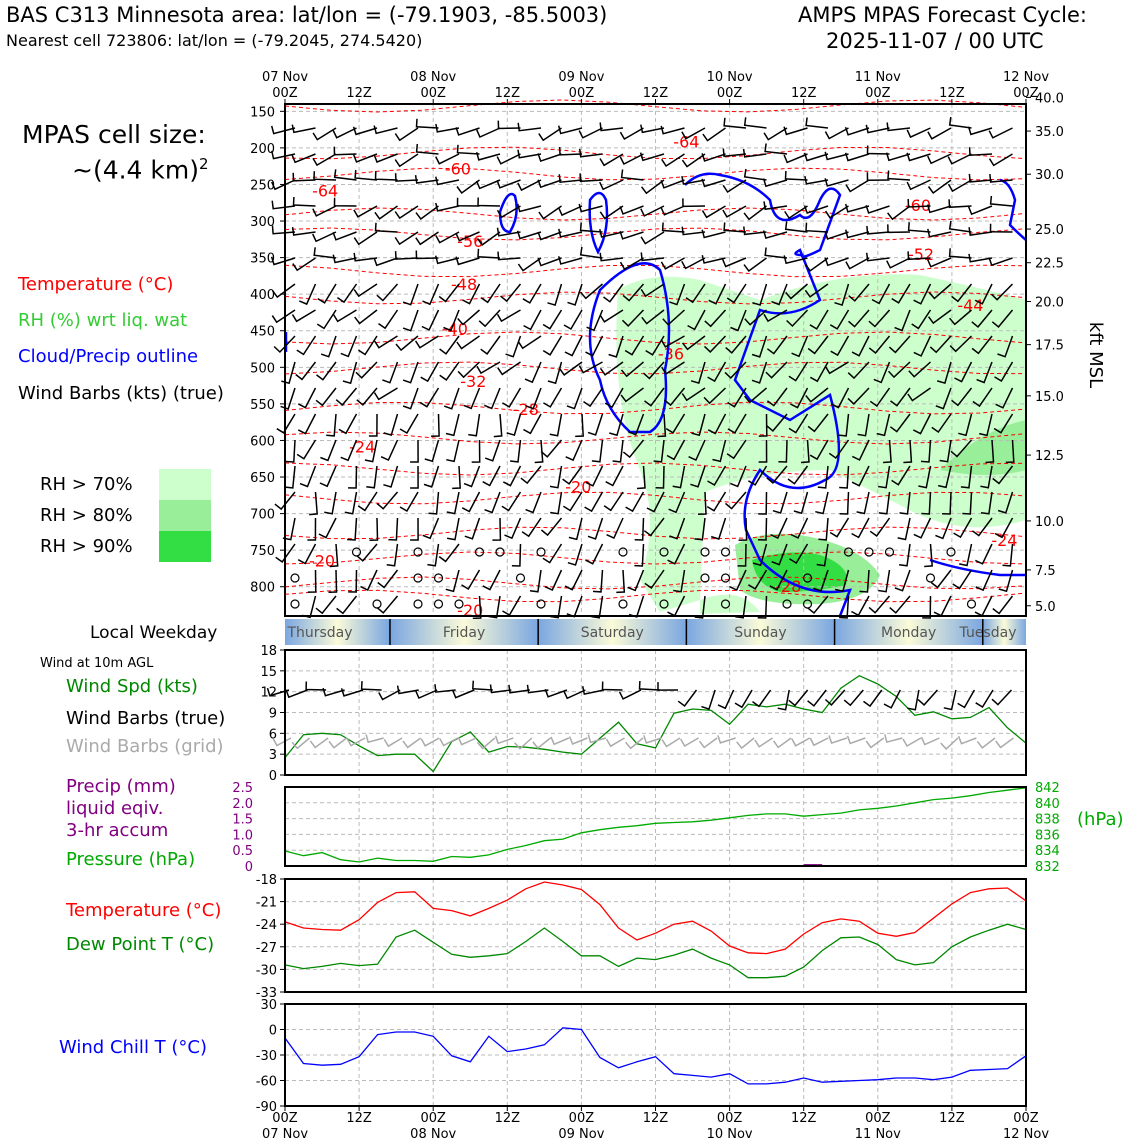 The image size is (1140, 1140). I want to click on weekday-name: Thursday, so click(319, 633).